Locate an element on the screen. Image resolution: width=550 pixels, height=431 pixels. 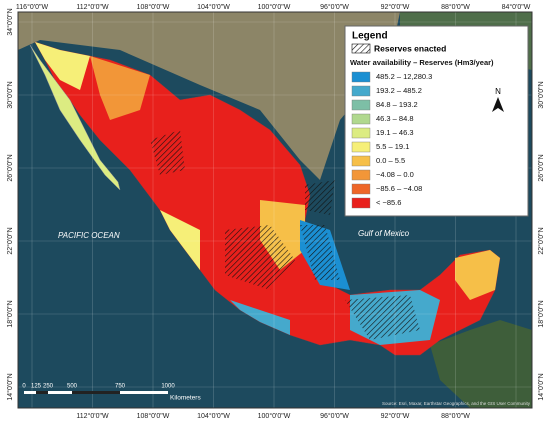
legend-label: < −85.6 is located at coordinates (388, 202).